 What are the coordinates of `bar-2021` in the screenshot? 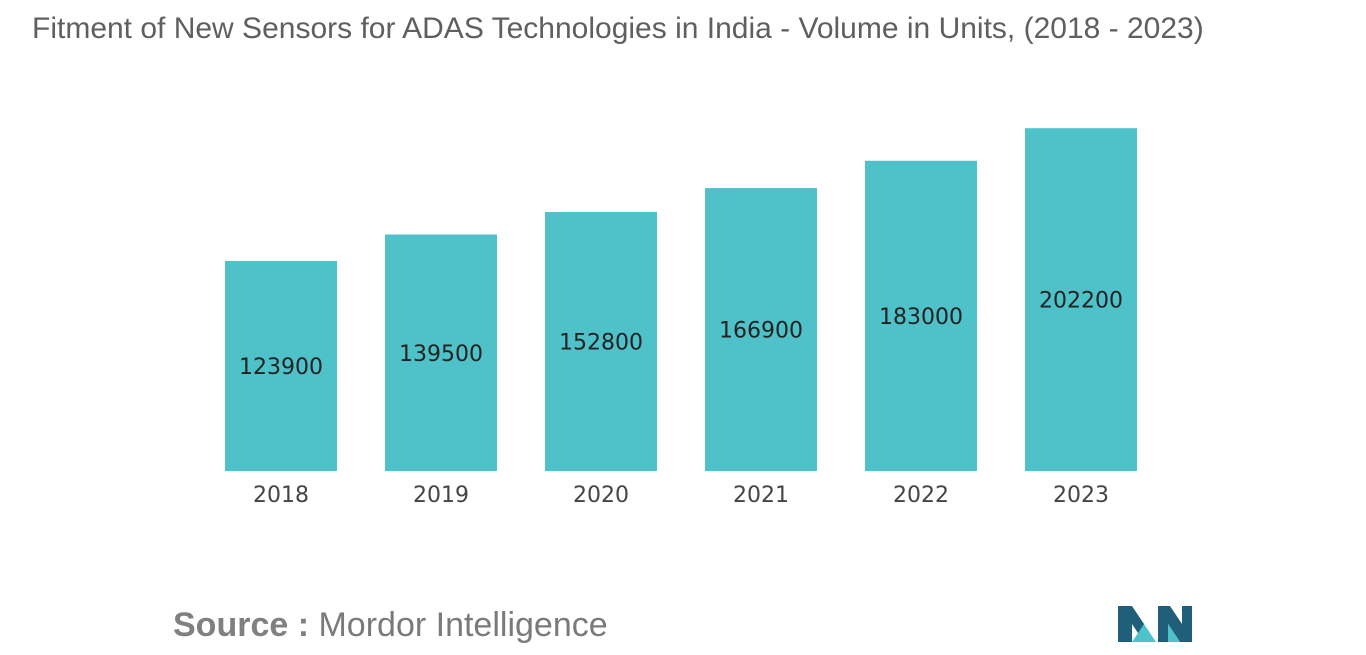 It's located at (761, 329).